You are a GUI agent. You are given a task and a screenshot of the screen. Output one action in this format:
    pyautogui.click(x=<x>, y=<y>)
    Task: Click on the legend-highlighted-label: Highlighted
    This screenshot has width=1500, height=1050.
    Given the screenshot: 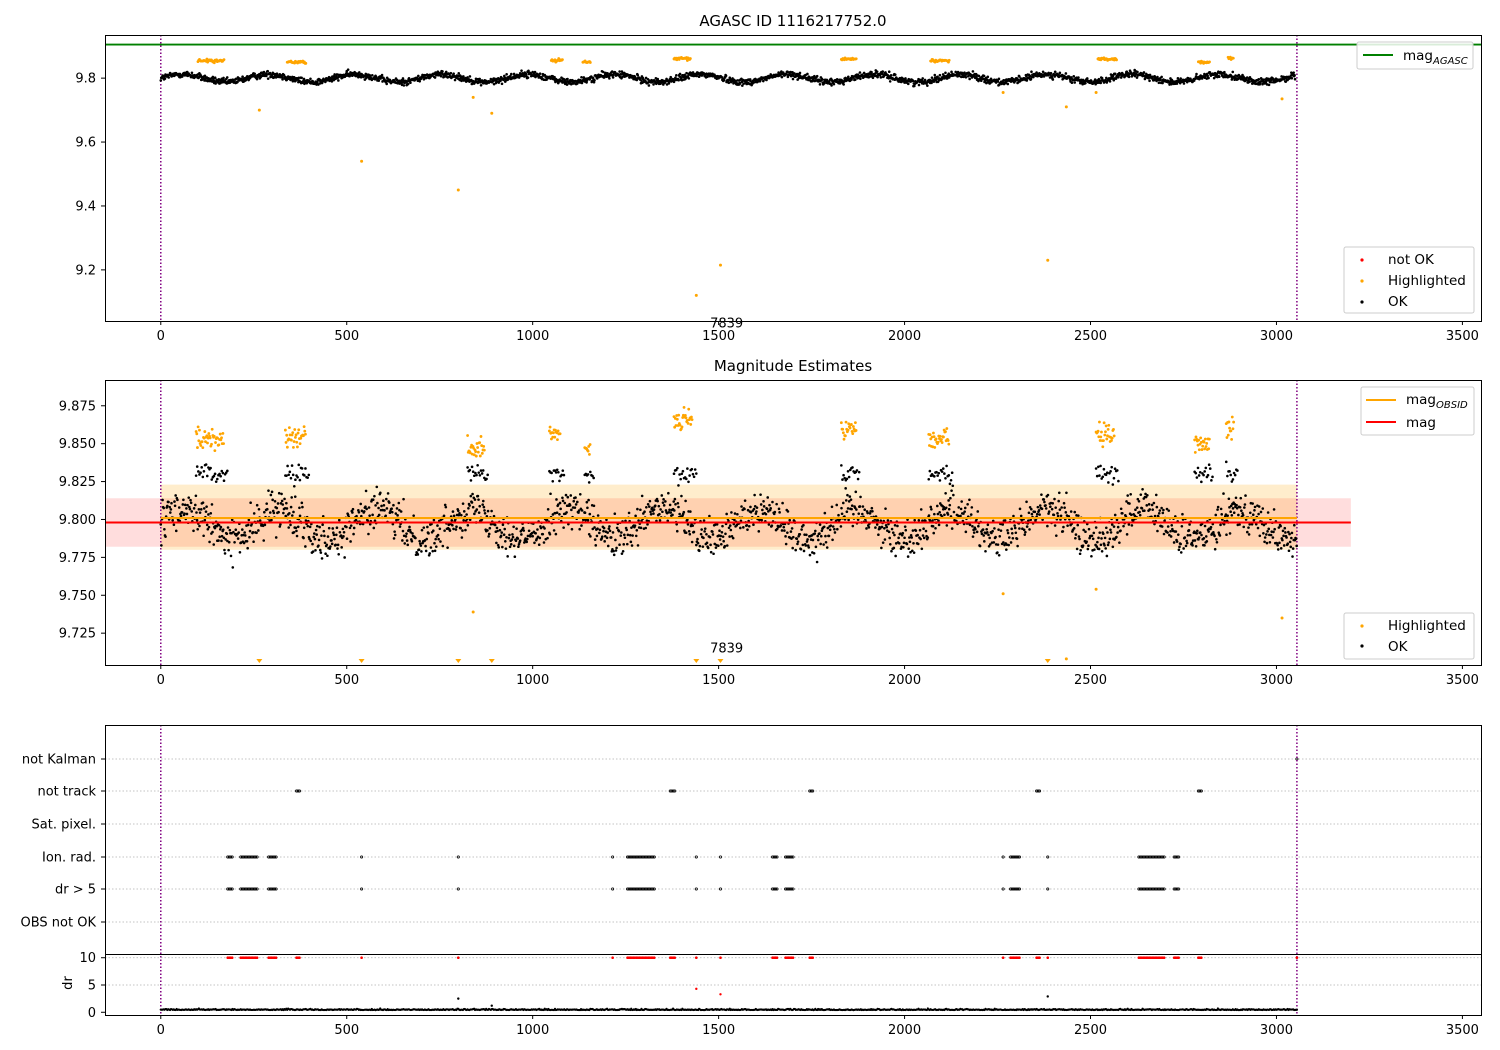 What is the action you would take?
    pyautogui.click(x=1427, y=281)
    